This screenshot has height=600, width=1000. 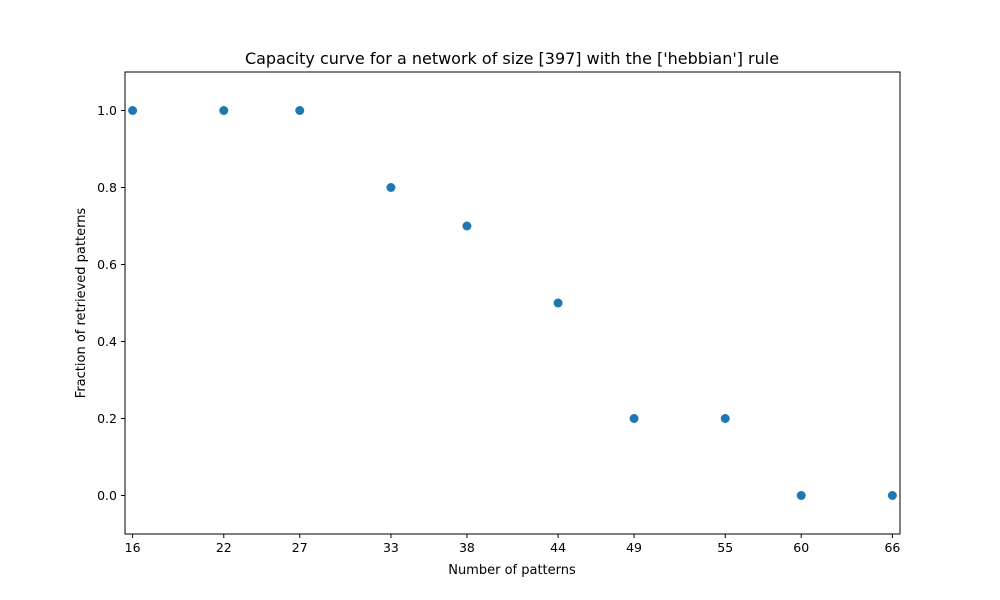 What do you see at coordinates (467, 547) in the screenshot?
I see `x-tick-label: 38` at bounding box center [467, 547].